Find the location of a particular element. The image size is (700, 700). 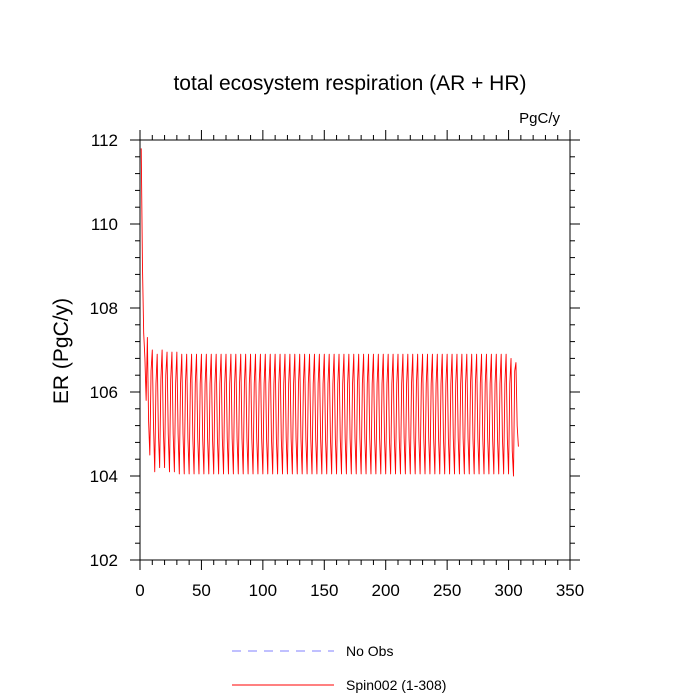

chart-title: total ecosystem respiration (AR + HR) is located at coordinates (349, 83).